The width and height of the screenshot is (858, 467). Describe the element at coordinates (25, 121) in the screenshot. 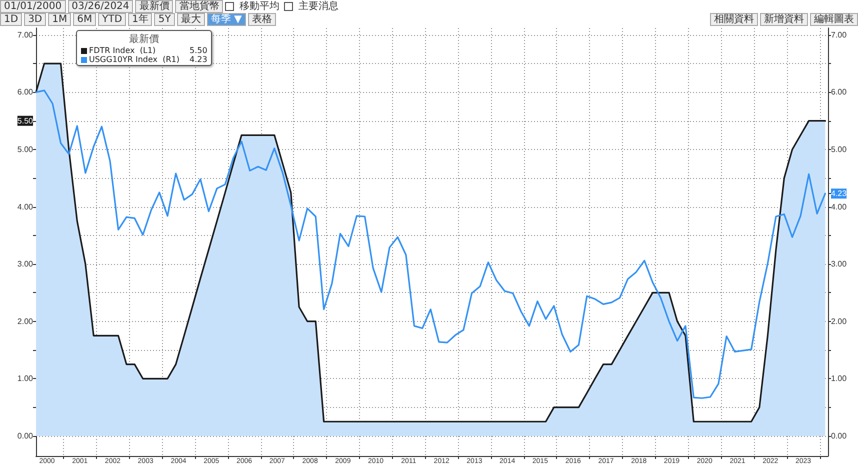

I see `y-tick-label: 5.50` at that location.